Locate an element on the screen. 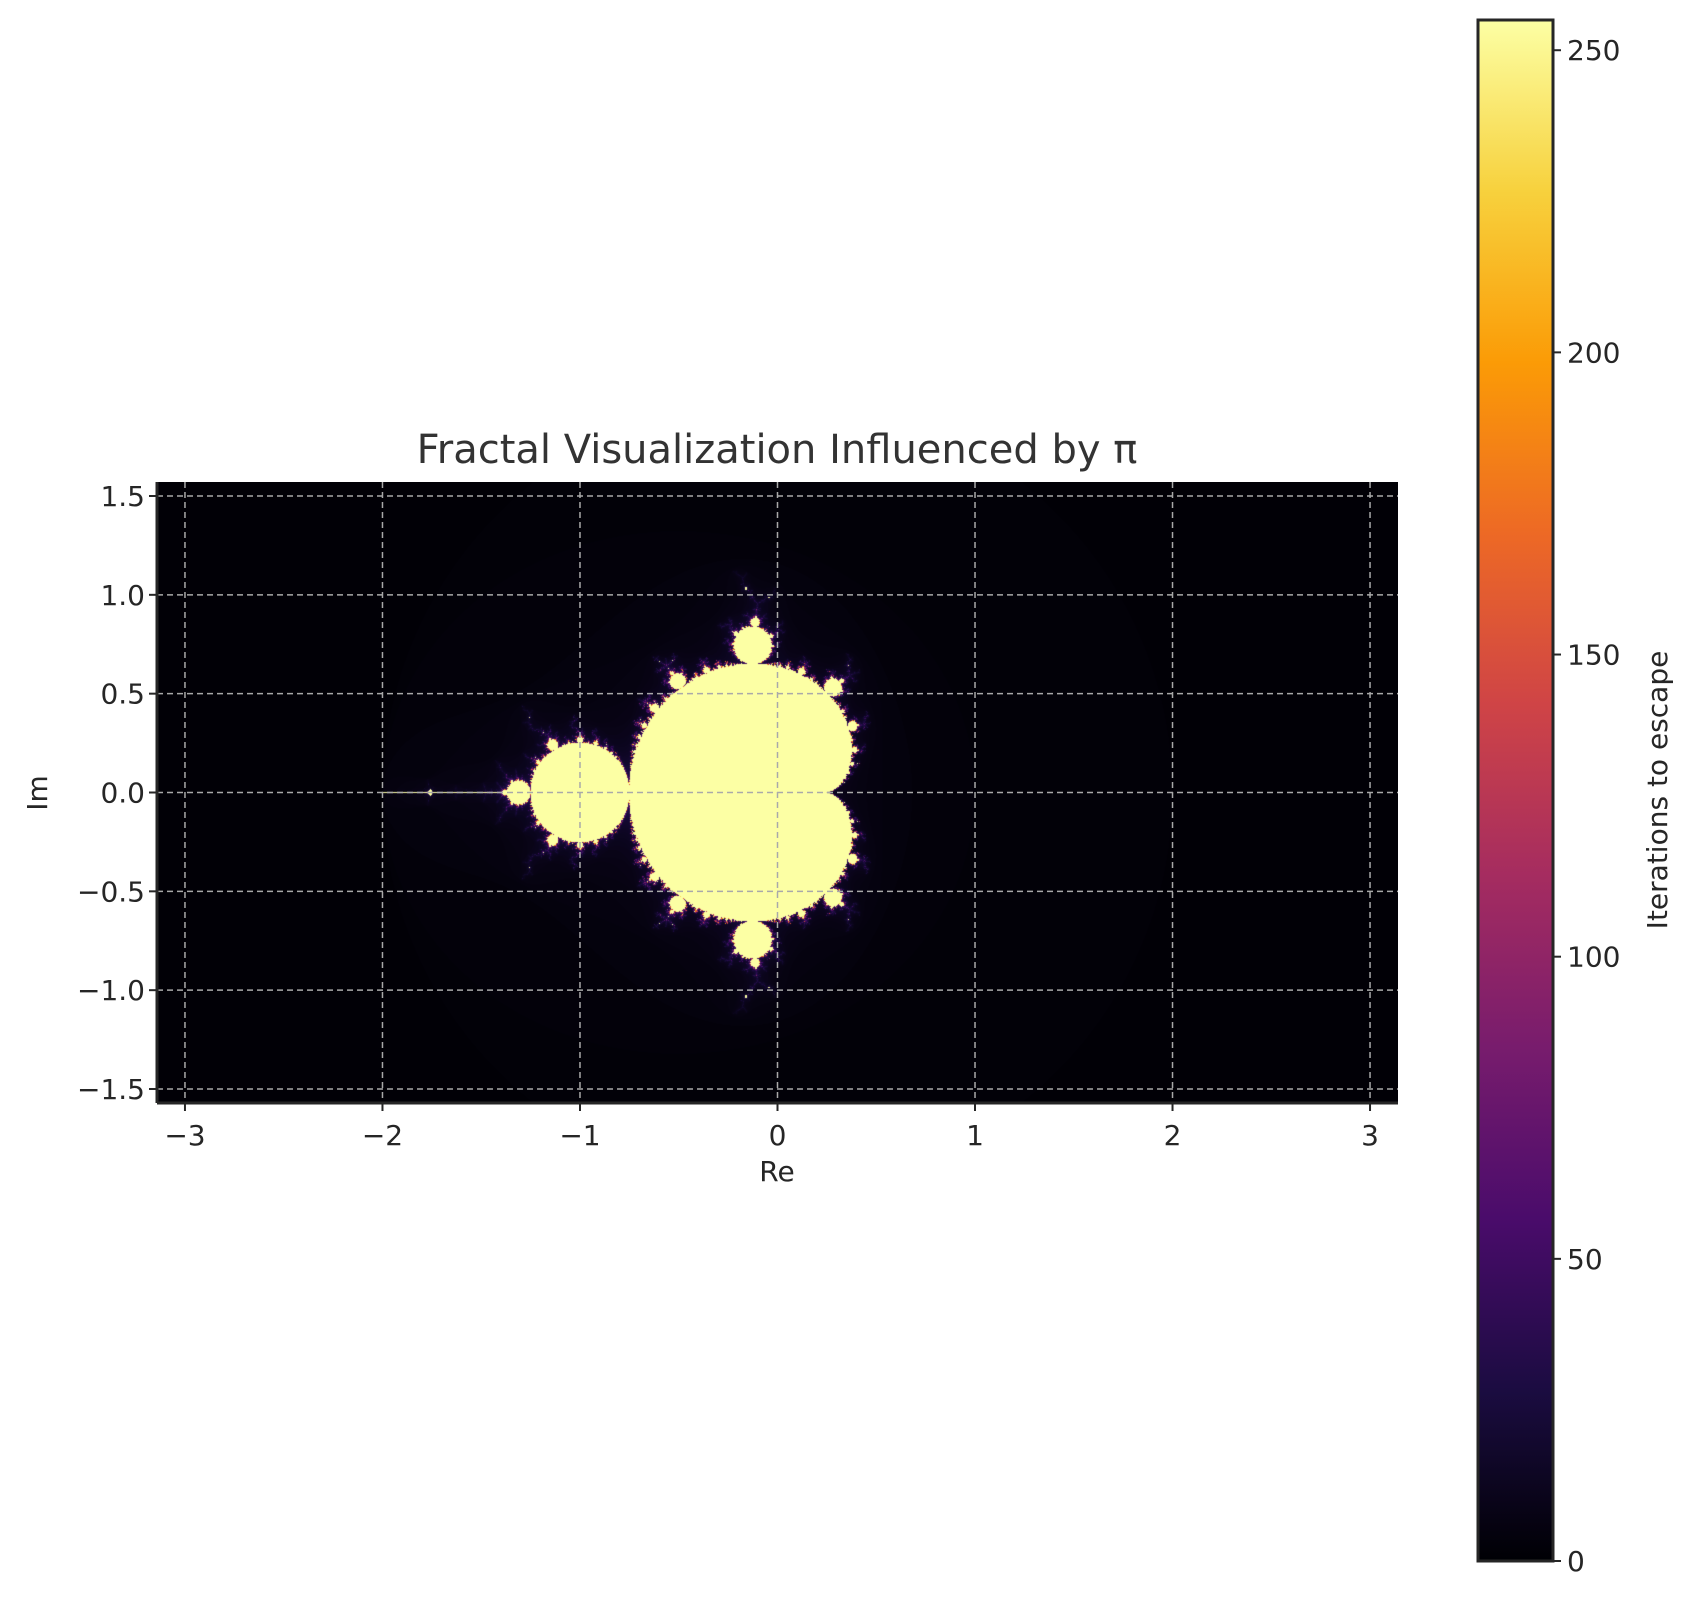 This screenshot has width=1687, height=1600. colorbar-gradient is located at coordinates (1515, 790).